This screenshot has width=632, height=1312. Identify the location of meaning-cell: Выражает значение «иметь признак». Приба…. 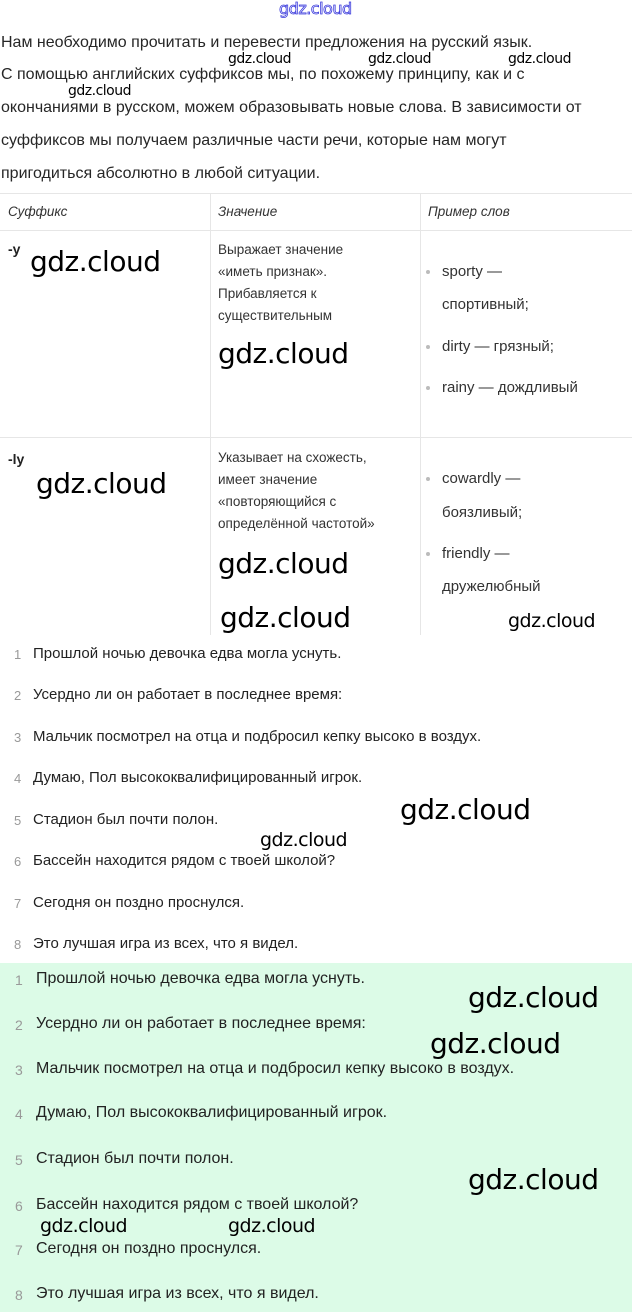
(280, 283).